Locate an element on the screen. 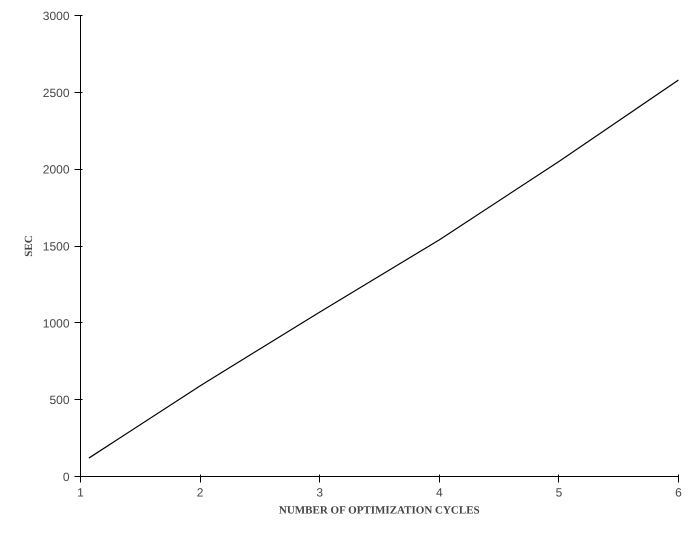  y-tick-label: 2000 is located at coordinates (56, 169).